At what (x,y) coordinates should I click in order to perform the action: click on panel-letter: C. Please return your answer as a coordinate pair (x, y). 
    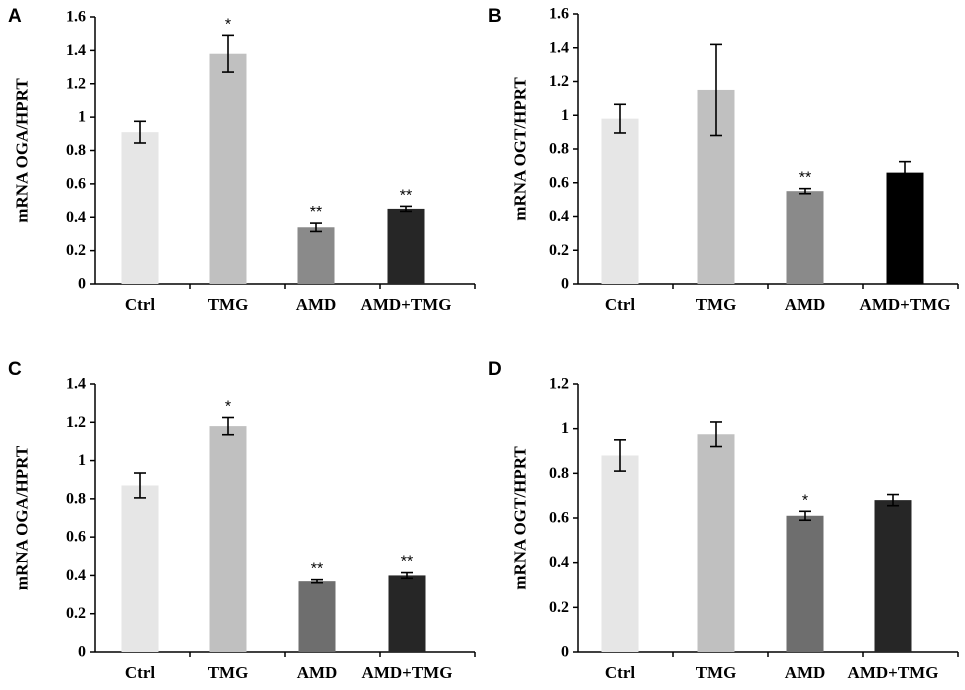
    Looking at the image, I should click on (15, 369).